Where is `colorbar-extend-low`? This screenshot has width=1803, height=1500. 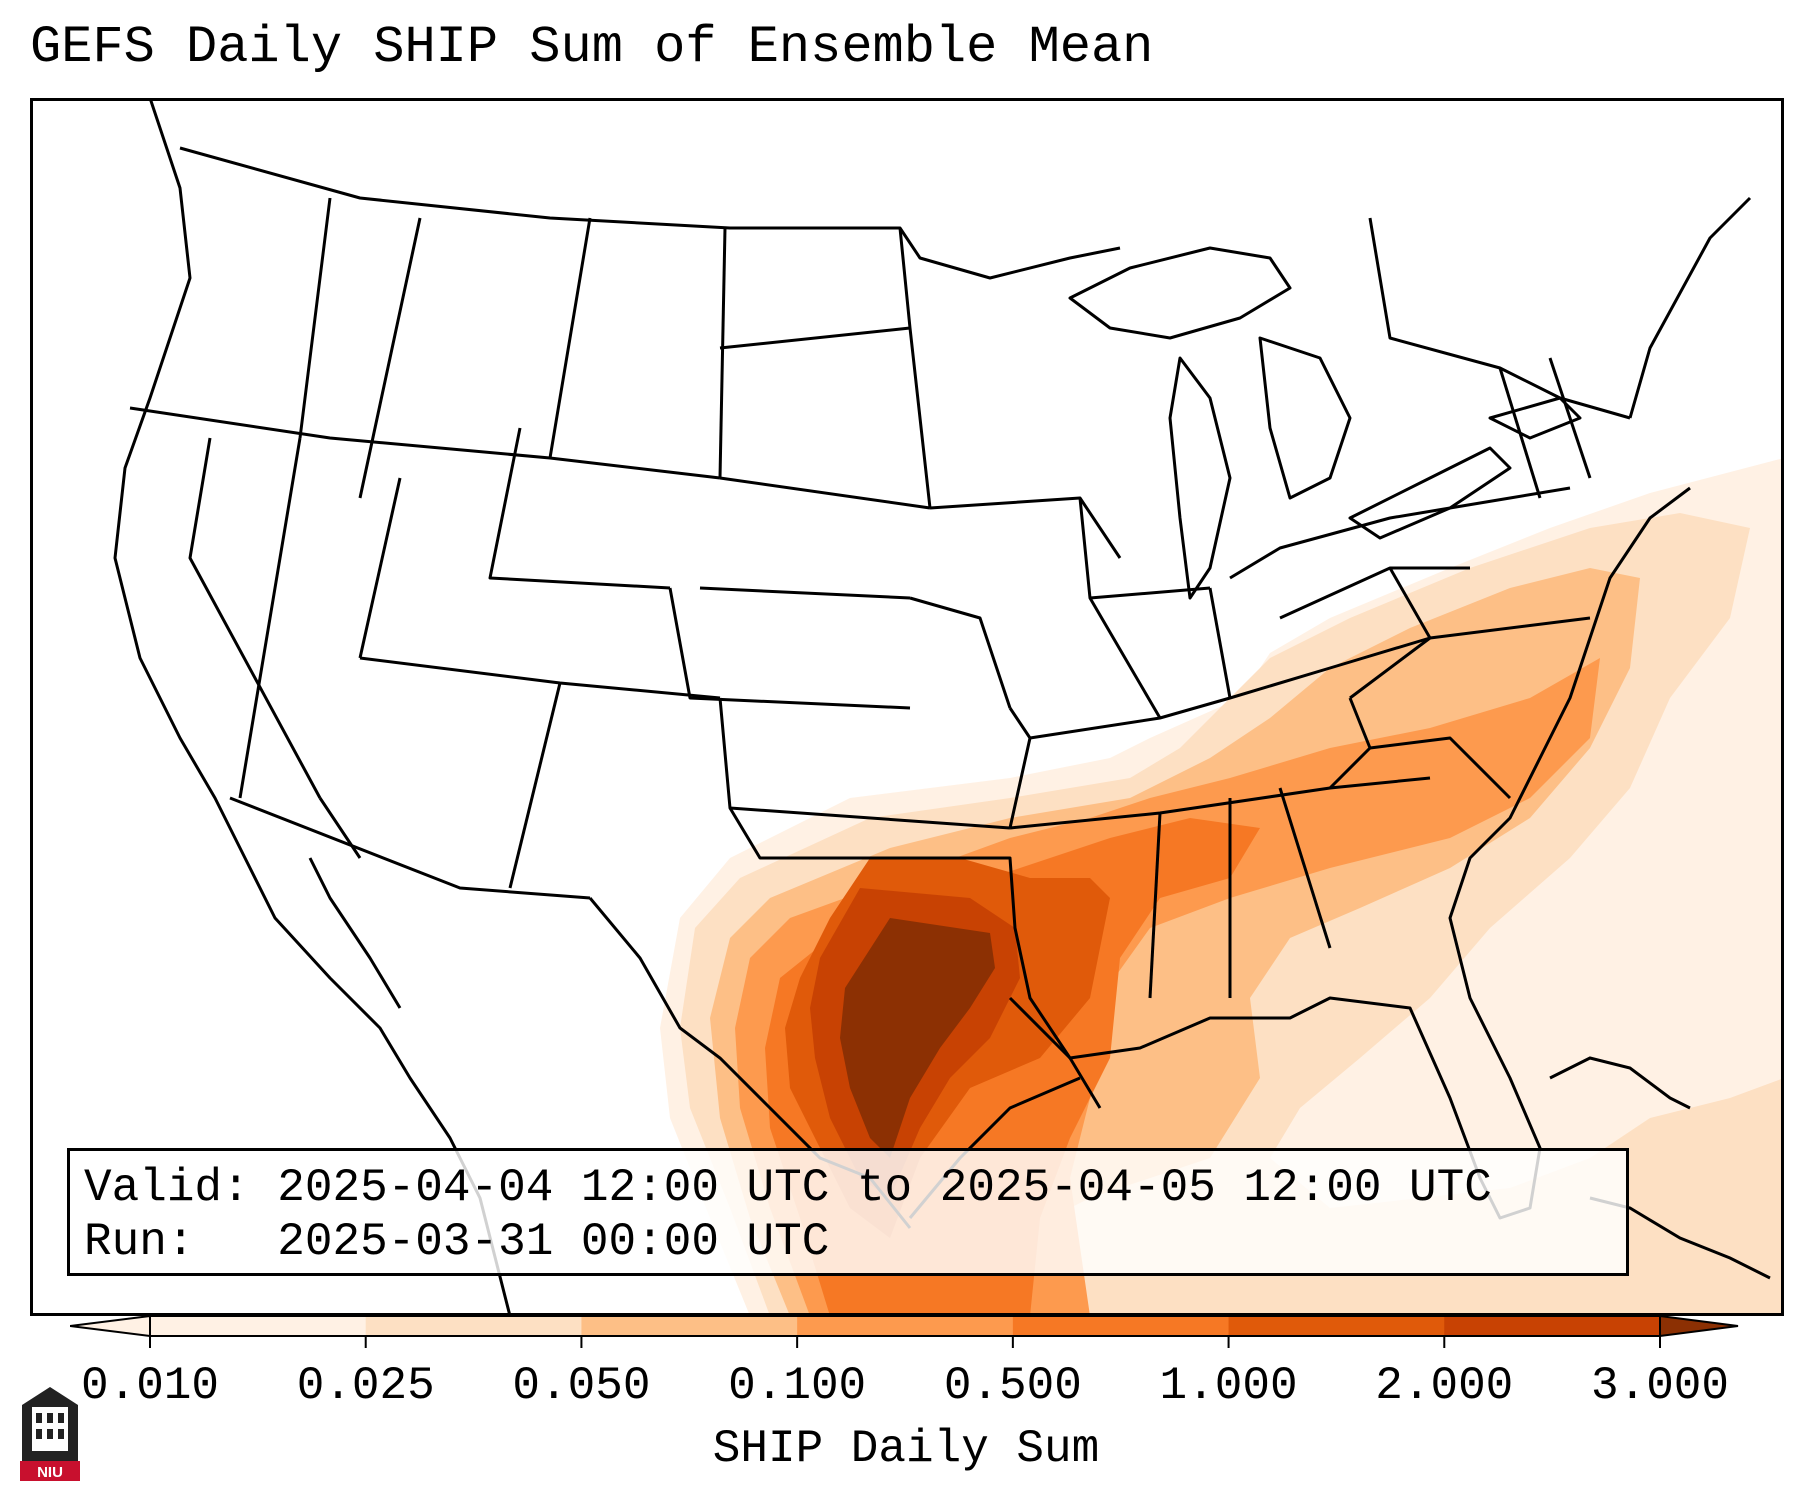 colorbar-extend-low is located at coordinates (110, 1326).